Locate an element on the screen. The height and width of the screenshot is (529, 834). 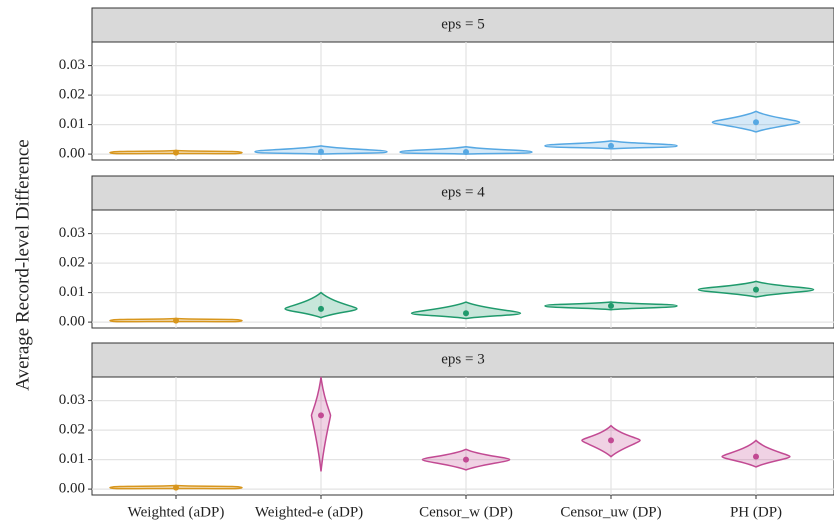
y-axis-label: Average Record-level Difference is located at coordinates (22, 264).